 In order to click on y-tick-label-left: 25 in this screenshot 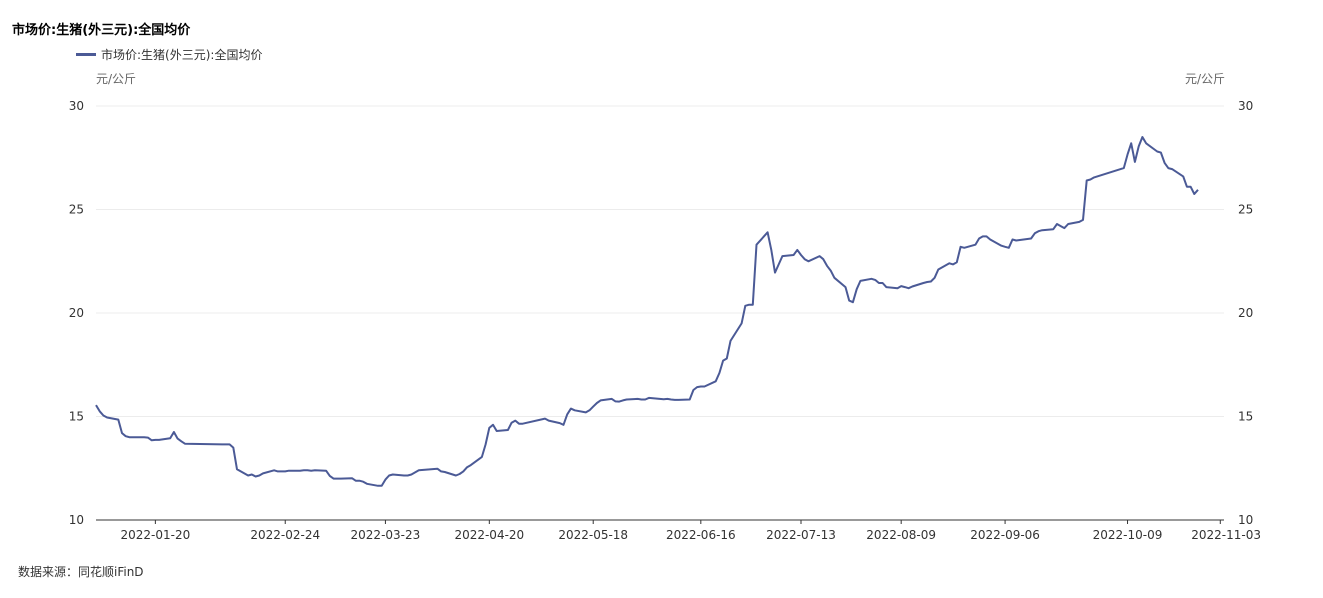, I will do `click(76, 210)`.